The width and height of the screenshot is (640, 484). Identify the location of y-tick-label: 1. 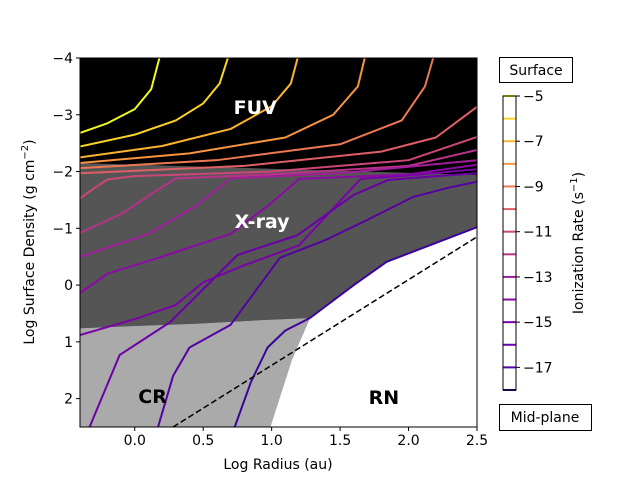
(68, 343).